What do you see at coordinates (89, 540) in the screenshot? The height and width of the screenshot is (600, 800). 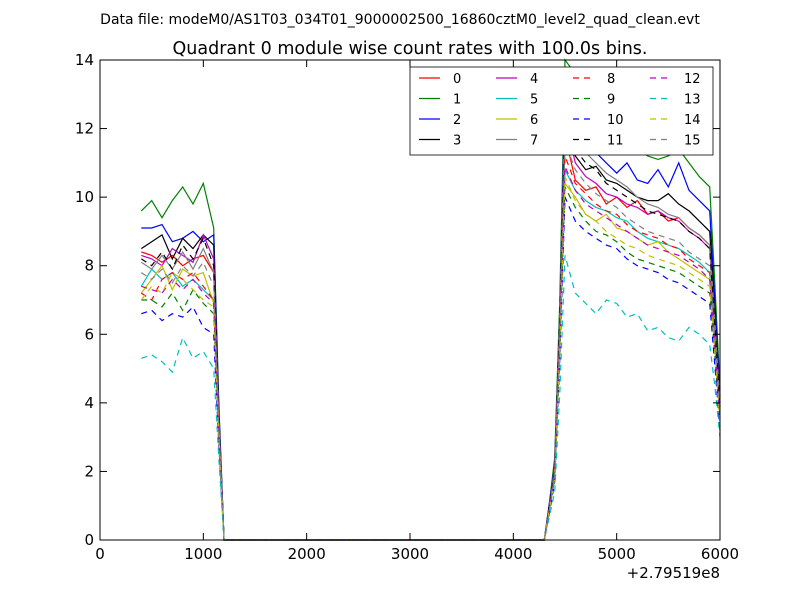 I see `y-tick-label: 0` at bounding box center [89, 540].